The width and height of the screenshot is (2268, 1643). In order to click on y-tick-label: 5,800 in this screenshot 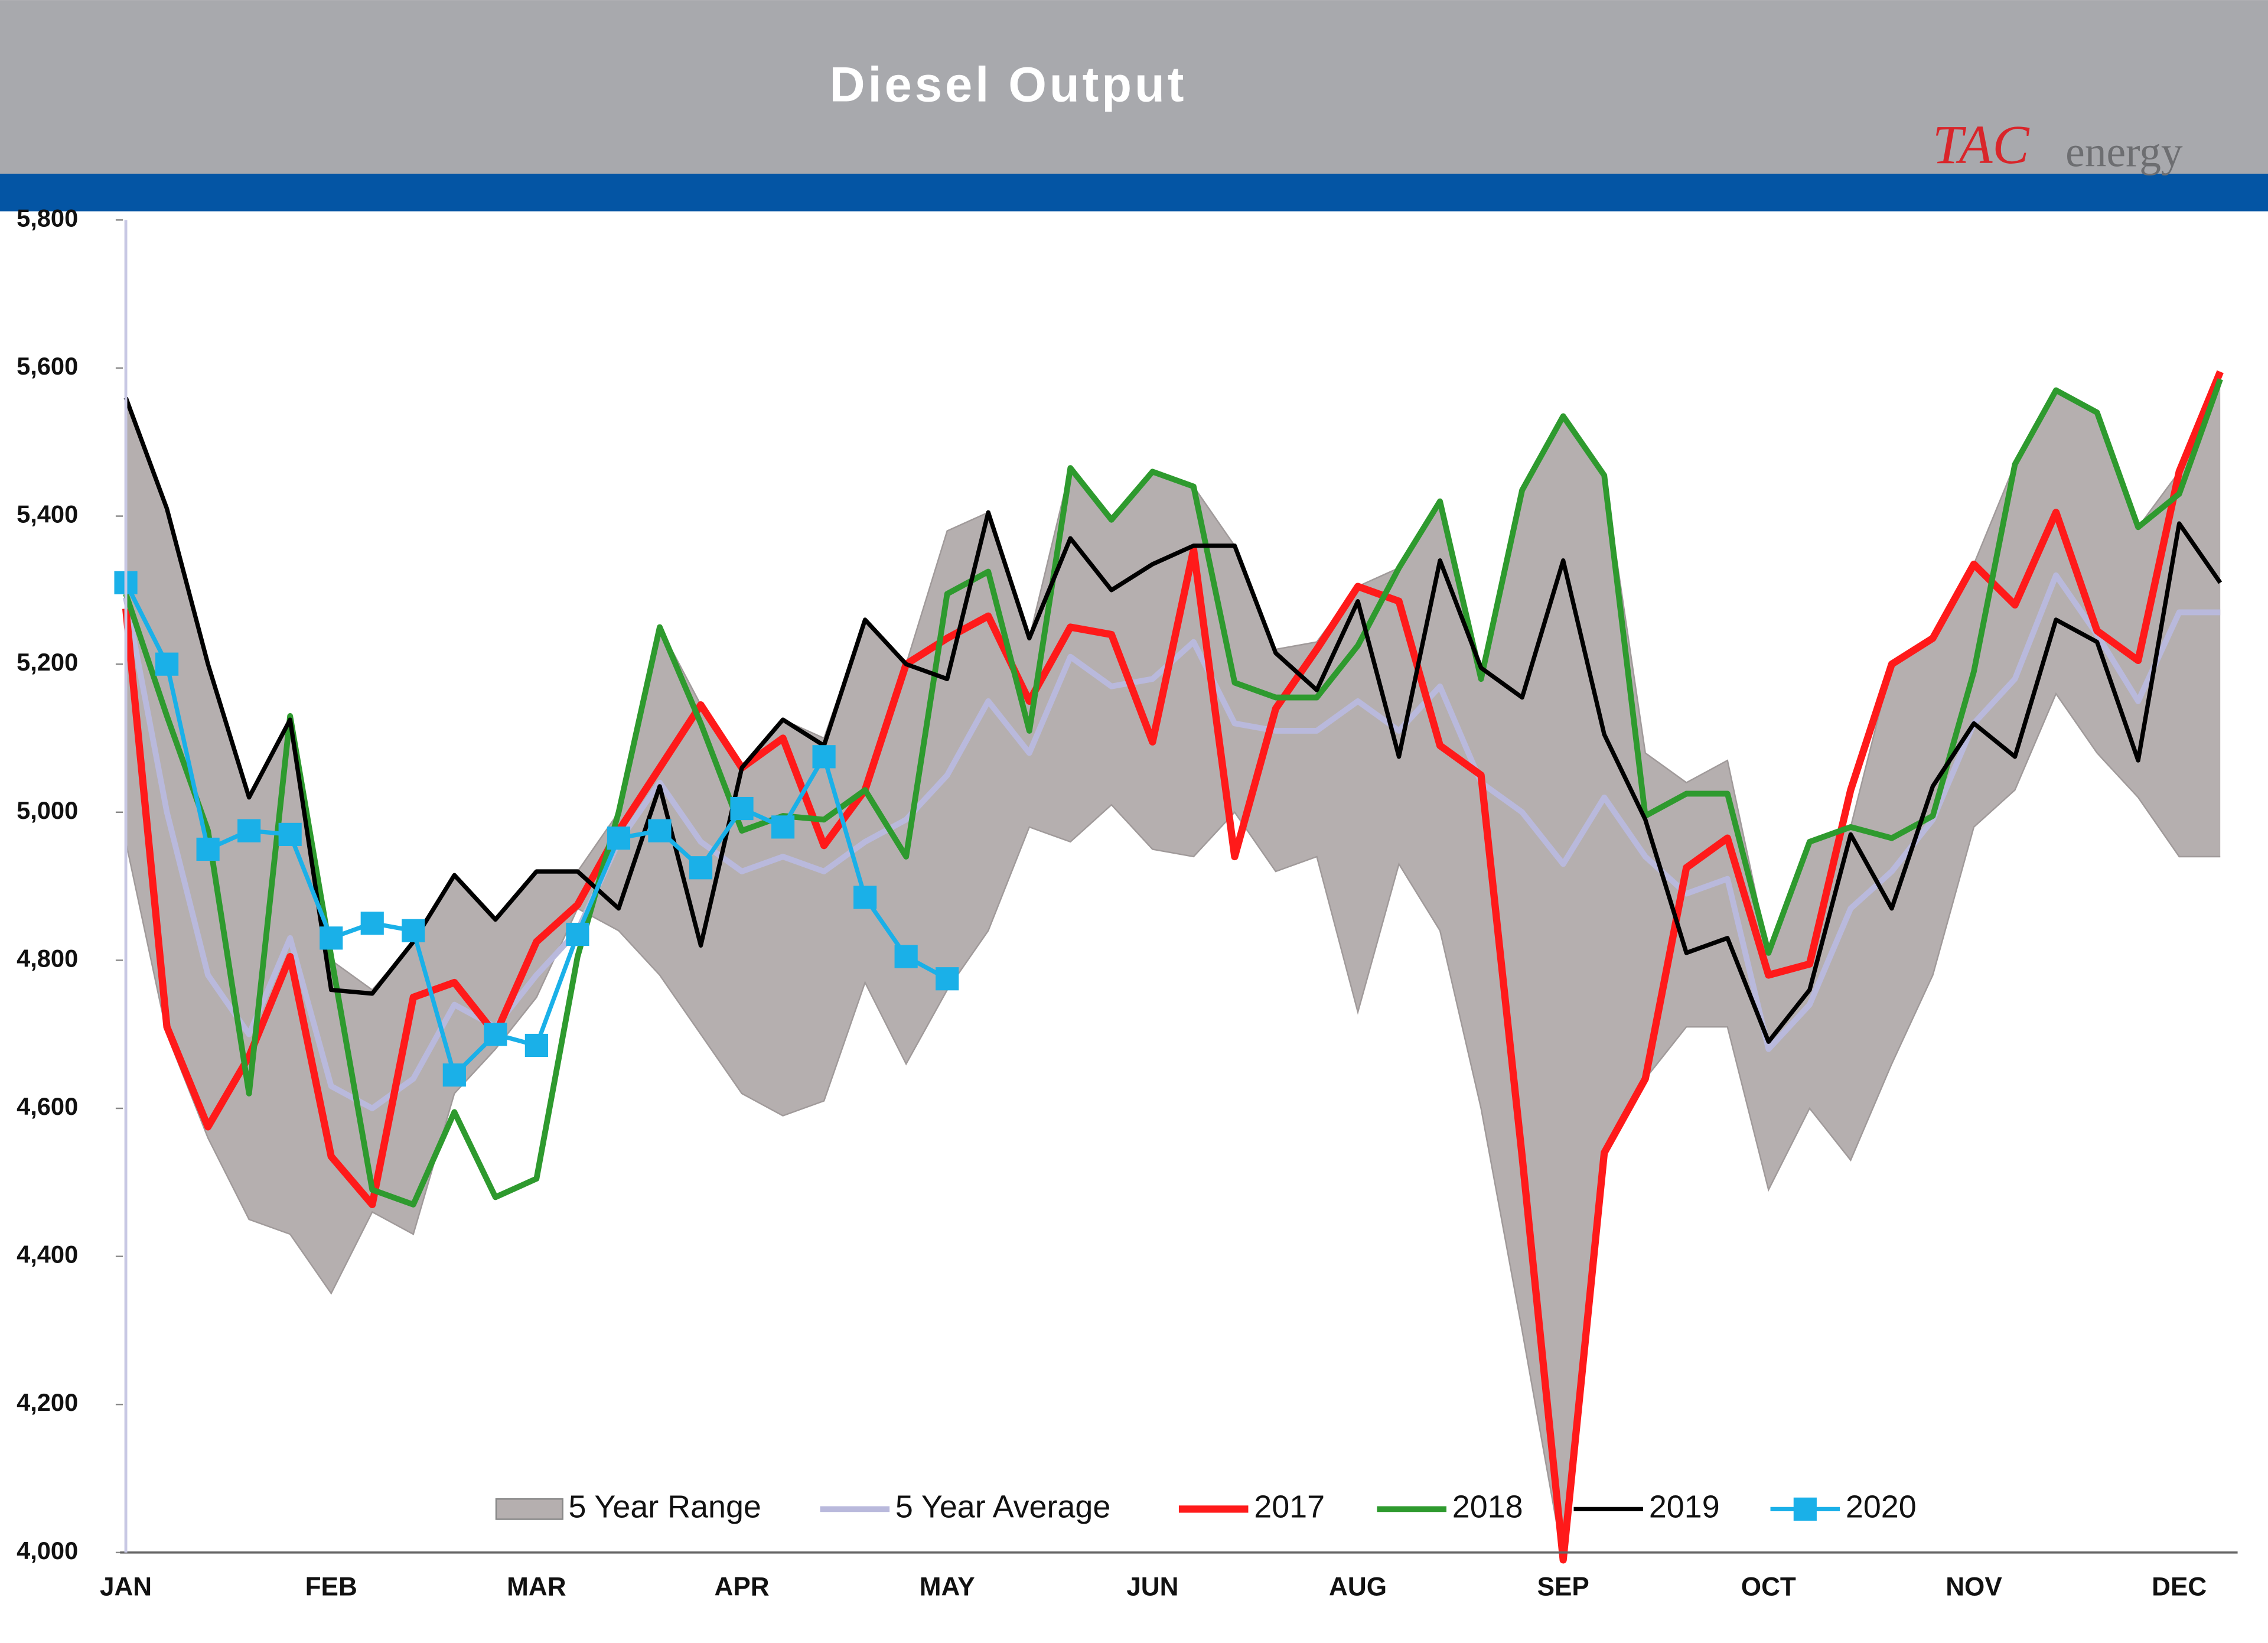, I will do `click(47, 218)`.